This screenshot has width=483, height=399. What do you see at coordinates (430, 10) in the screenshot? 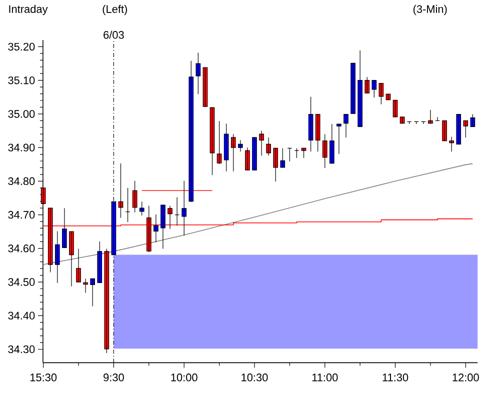
I see `chart-title: (3-Min)` at bounding box center [430, 10].